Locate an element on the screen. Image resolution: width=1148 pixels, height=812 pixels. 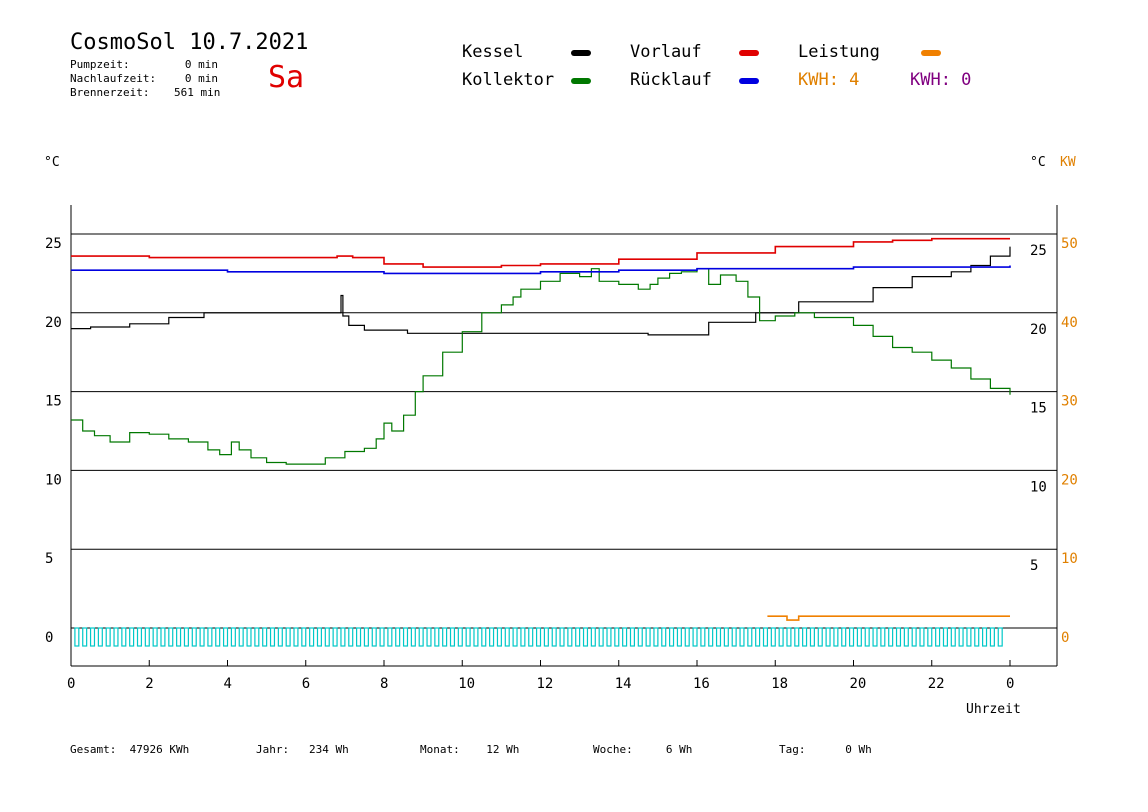
stat-label: Pumpzeit: is located at coordinates (100, 64).